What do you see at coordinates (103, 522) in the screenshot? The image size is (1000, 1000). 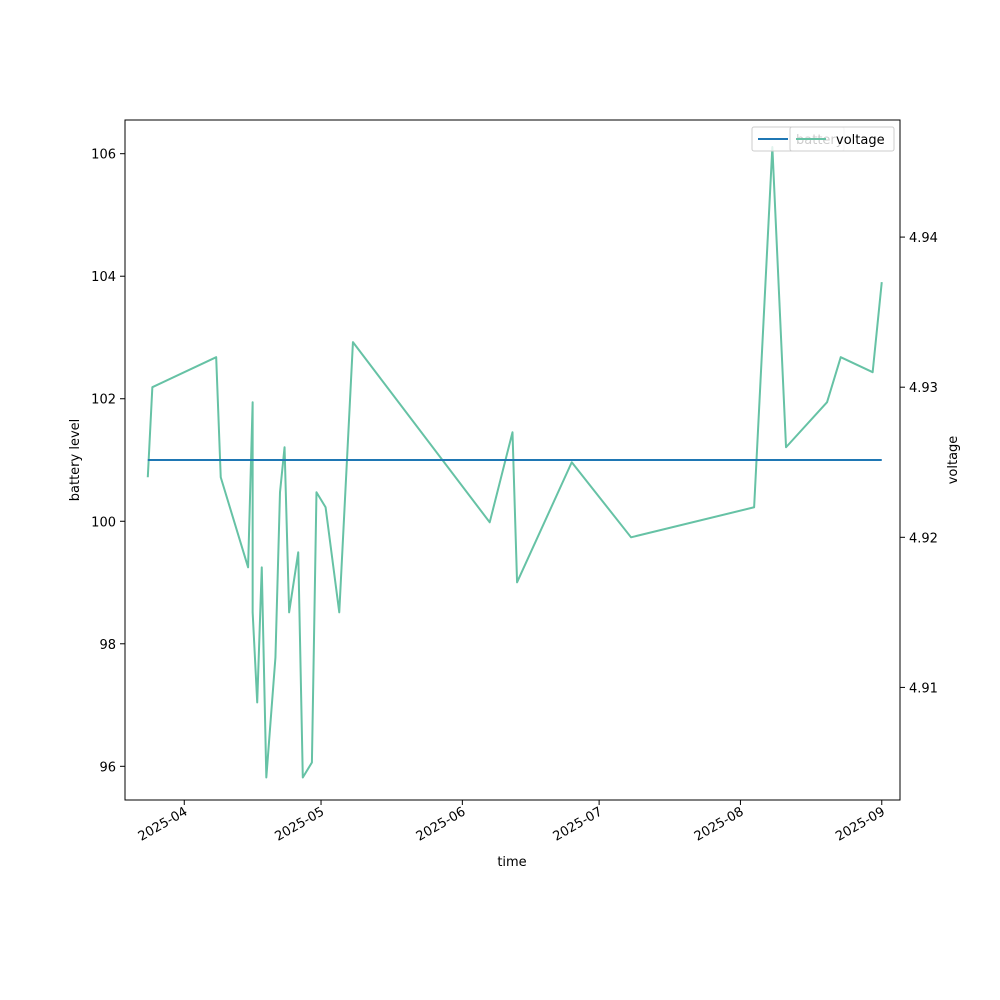 I see `y-tick-label: 100` at bounding box center [103, 522].